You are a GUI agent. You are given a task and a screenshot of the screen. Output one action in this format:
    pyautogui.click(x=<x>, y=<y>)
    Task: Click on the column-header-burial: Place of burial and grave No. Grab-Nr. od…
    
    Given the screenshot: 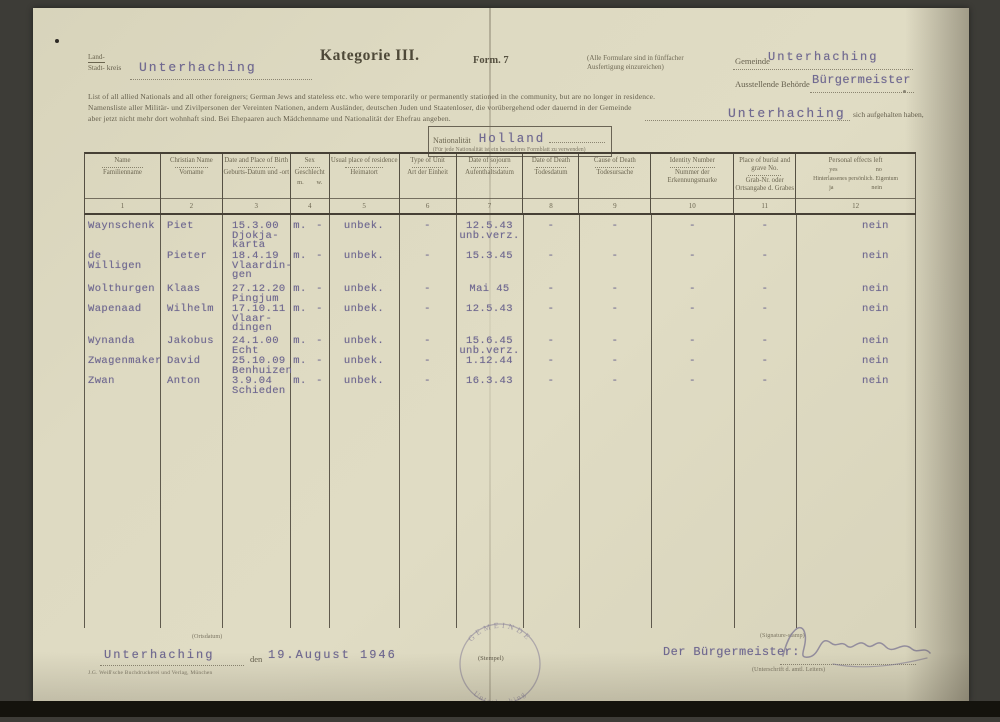 What is the action you would take?
    pyautogui.click(x=765, y=183)
    